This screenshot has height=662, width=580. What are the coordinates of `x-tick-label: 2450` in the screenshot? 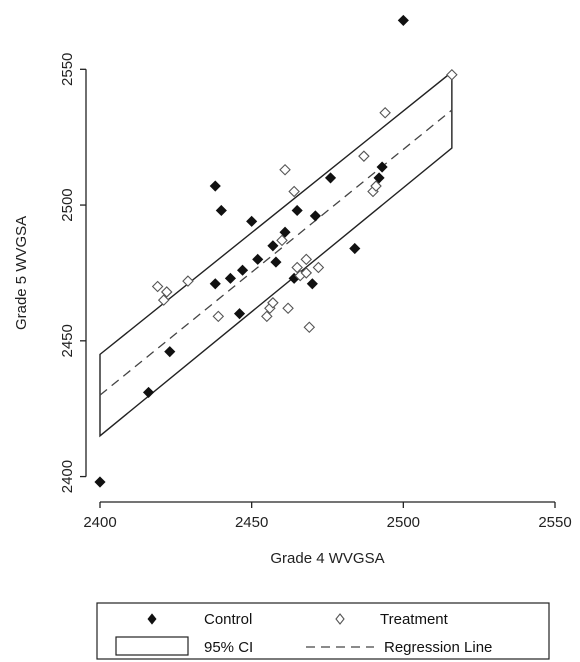 It's located at (251, 522).